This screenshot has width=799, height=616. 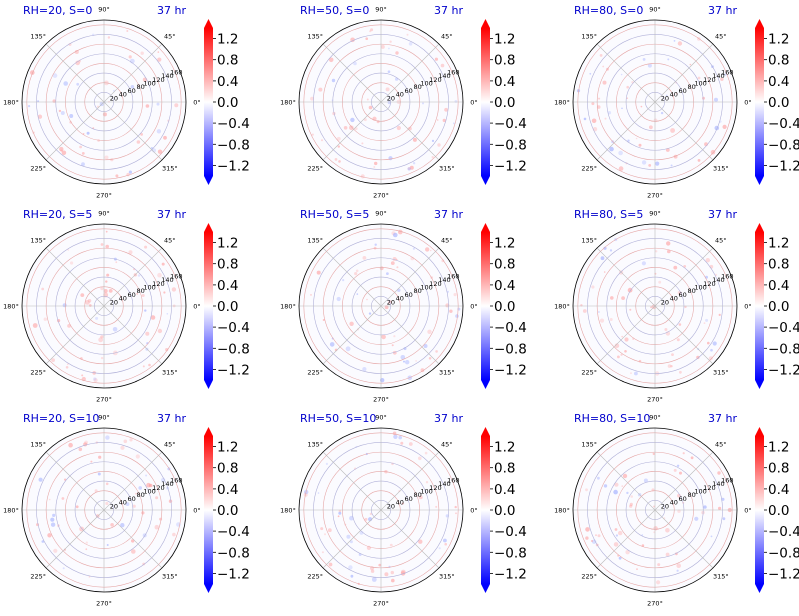 What do you see at coordinates (447, 445) in the screenshot?
I see `angle-tick-label: 45°` at bounding box center [447, 445].